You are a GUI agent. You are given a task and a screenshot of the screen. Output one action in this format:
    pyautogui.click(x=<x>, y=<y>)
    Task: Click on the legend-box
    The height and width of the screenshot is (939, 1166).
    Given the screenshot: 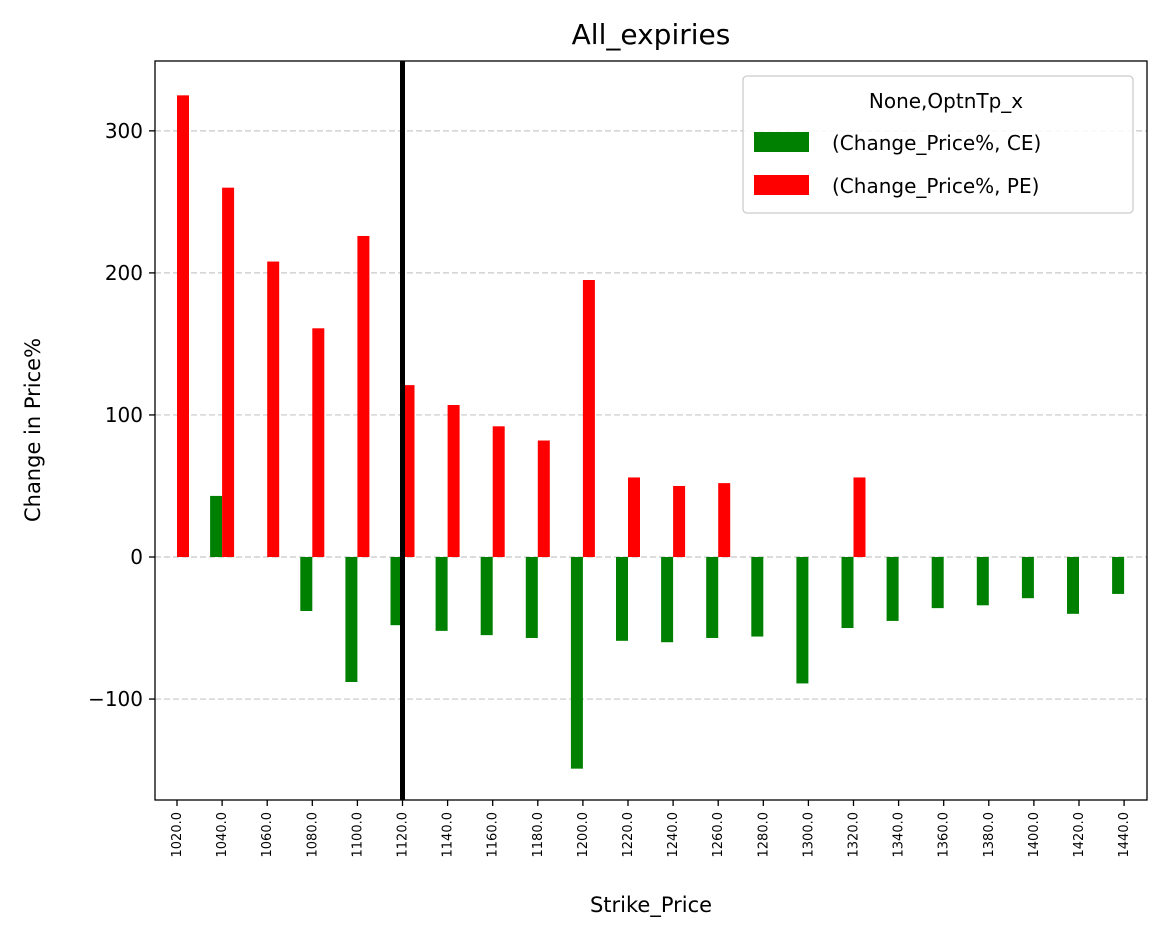 What is the action you would take?
    pyautogui.click(x=938, y=144)
    